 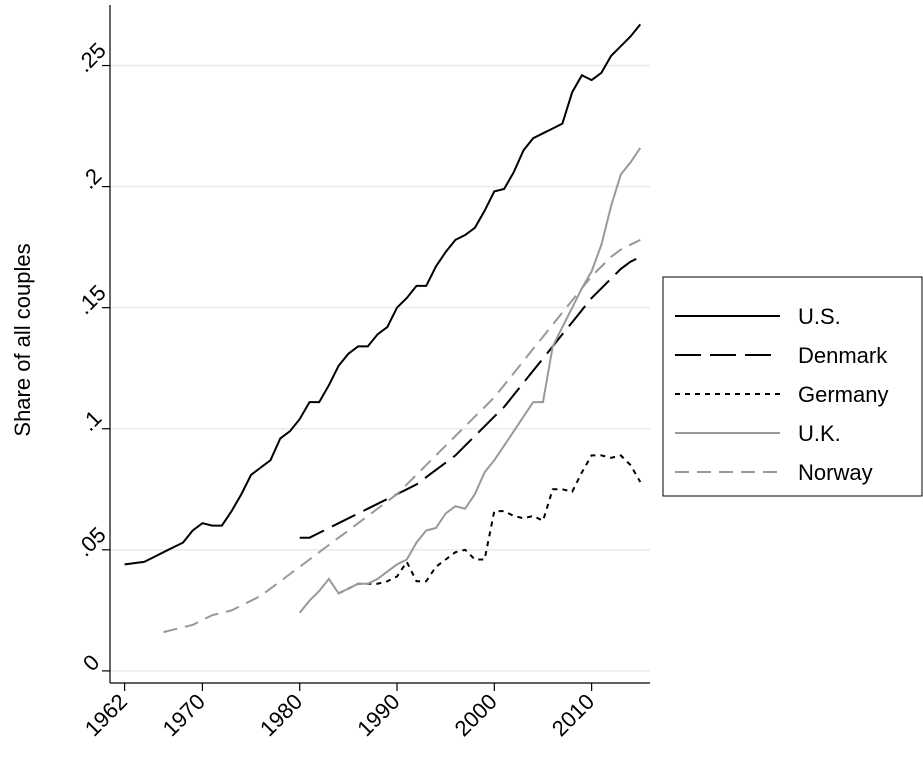 What do you see at coordinates (378, 715) in the screenshot?
I see `x-tick-label: 1990` at bounding box center [378, 715].